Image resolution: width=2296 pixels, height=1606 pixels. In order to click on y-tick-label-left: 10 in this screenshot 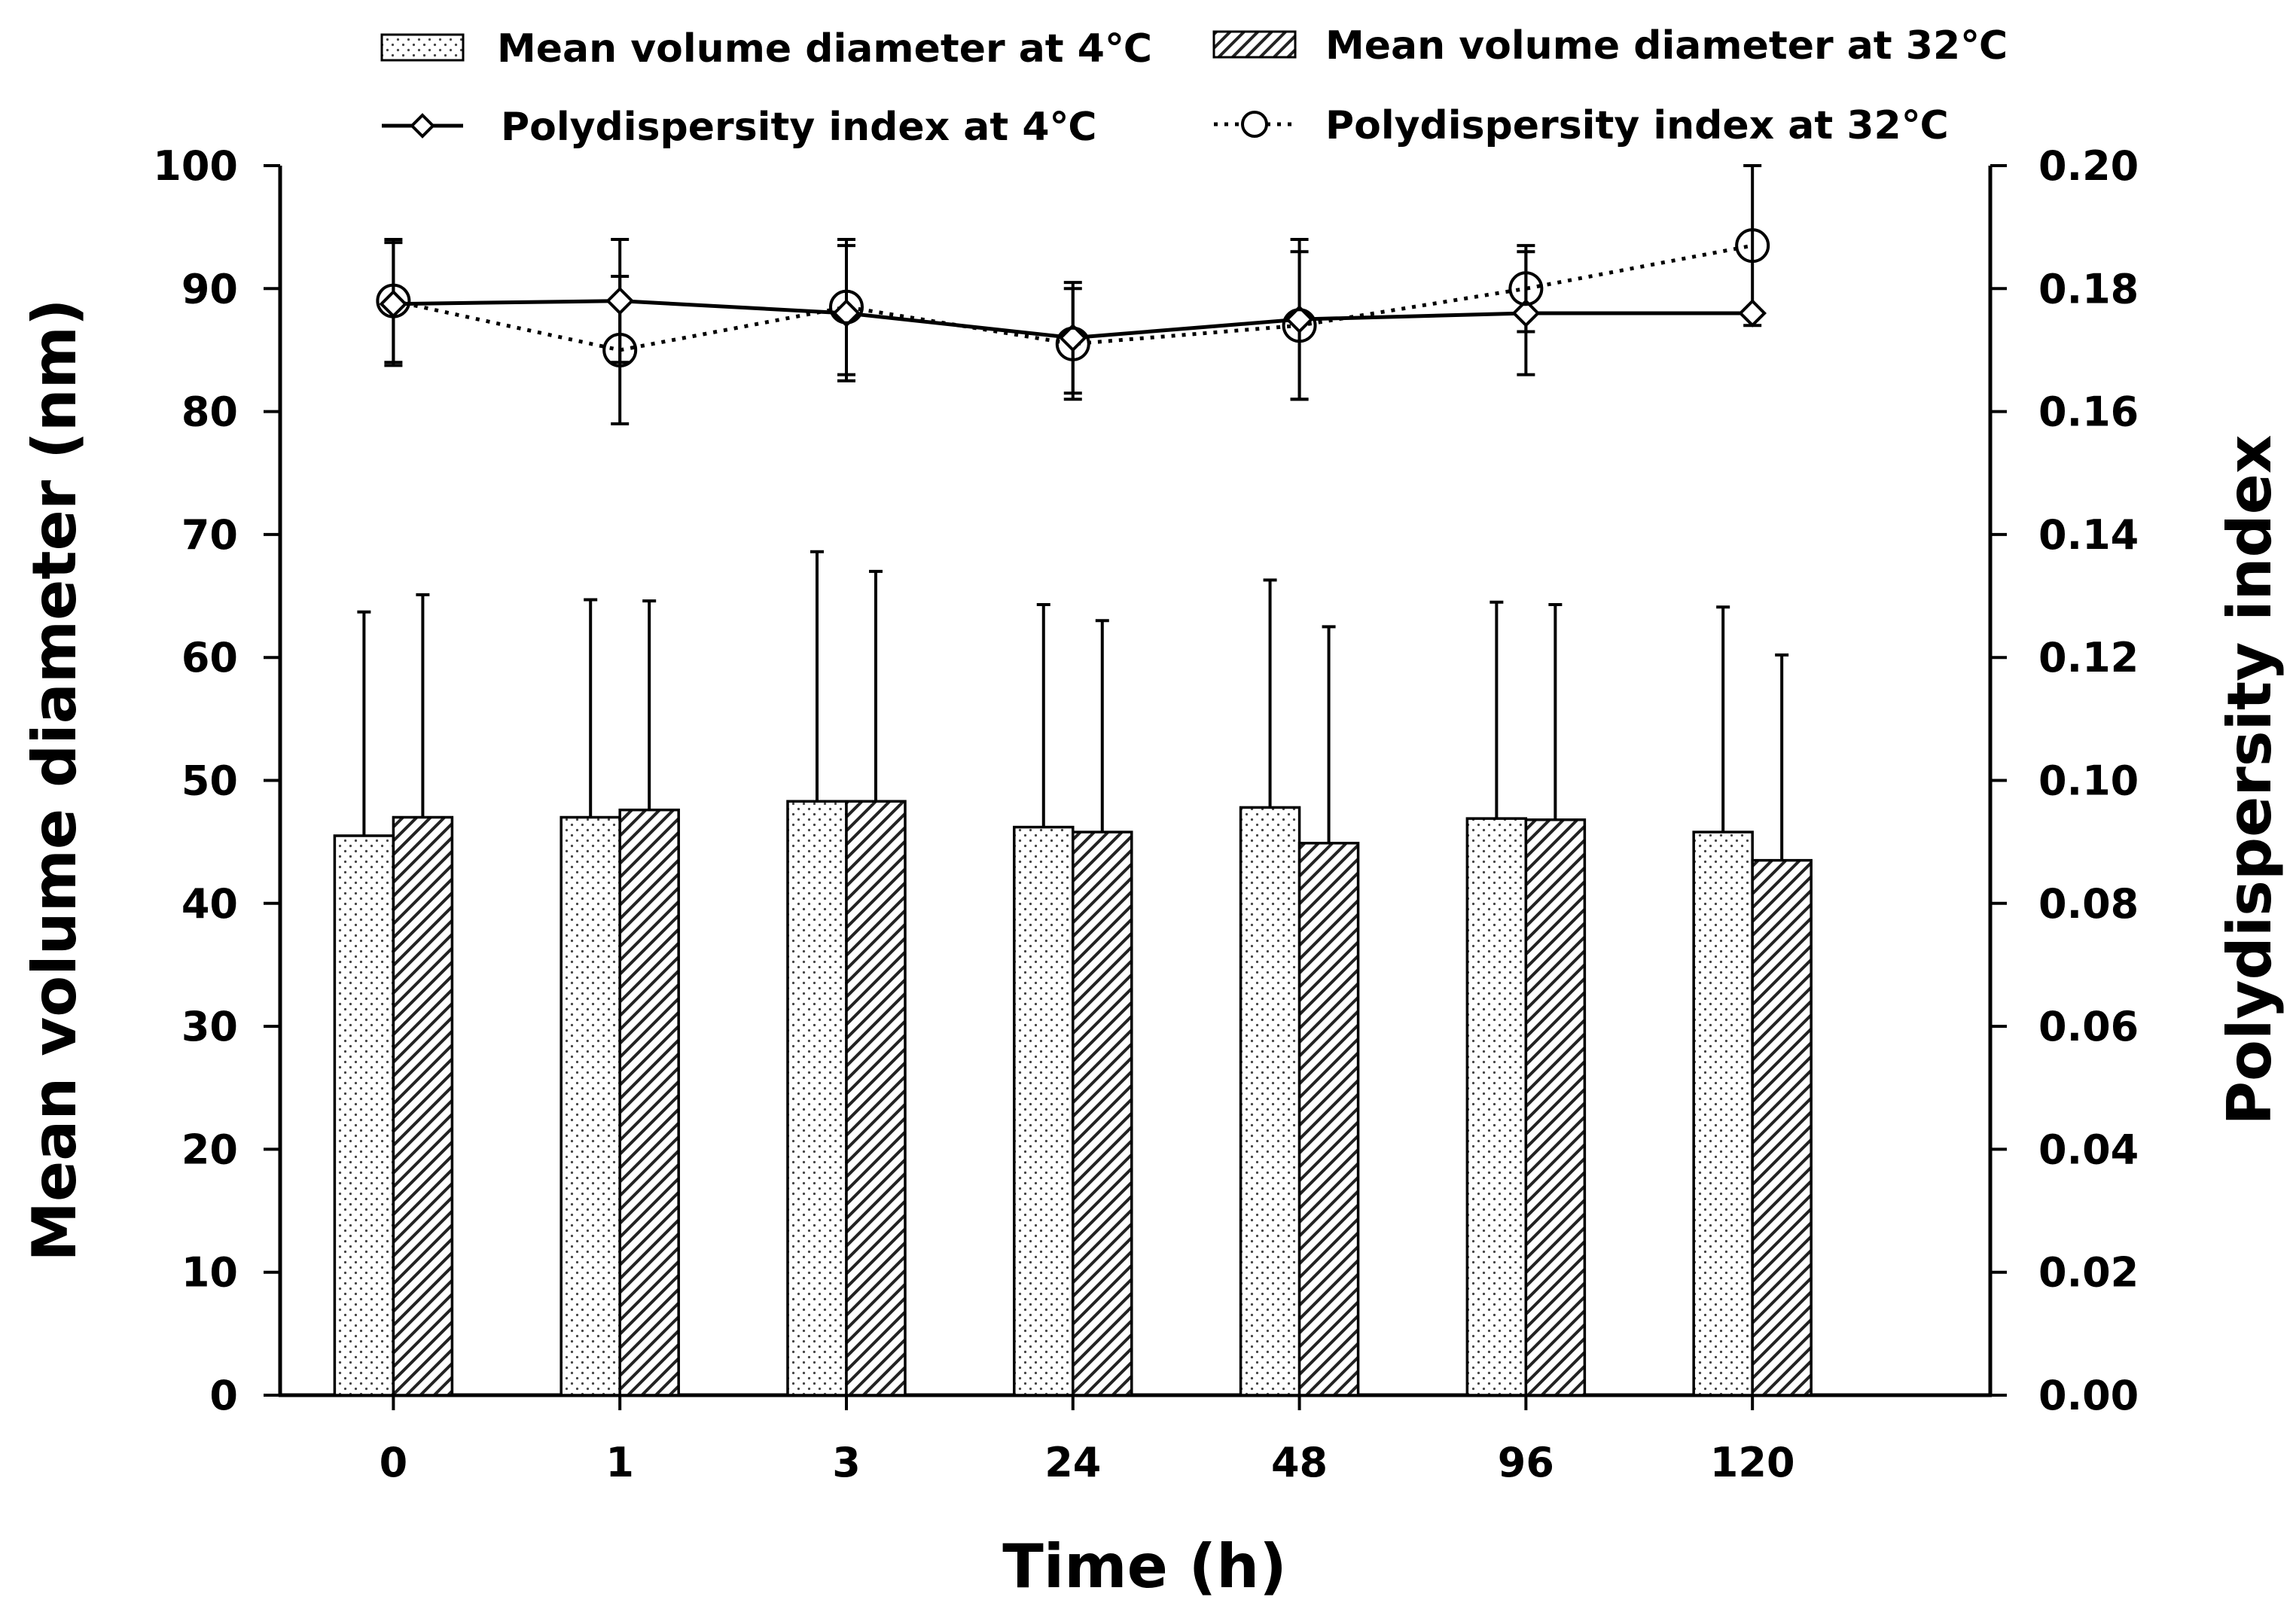, I will do `click(209, 1273)`.